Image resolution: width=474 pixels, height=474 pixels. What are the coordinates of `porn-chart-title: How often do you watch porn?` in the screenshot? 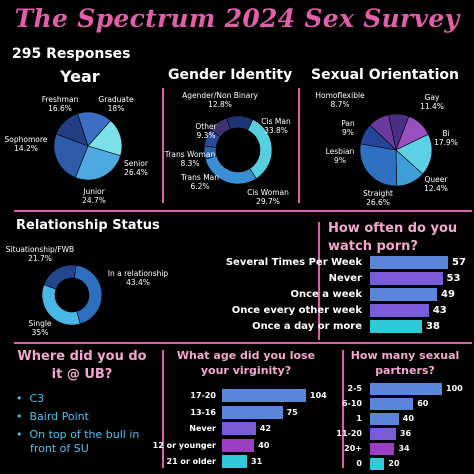 It's located at (393, 237).